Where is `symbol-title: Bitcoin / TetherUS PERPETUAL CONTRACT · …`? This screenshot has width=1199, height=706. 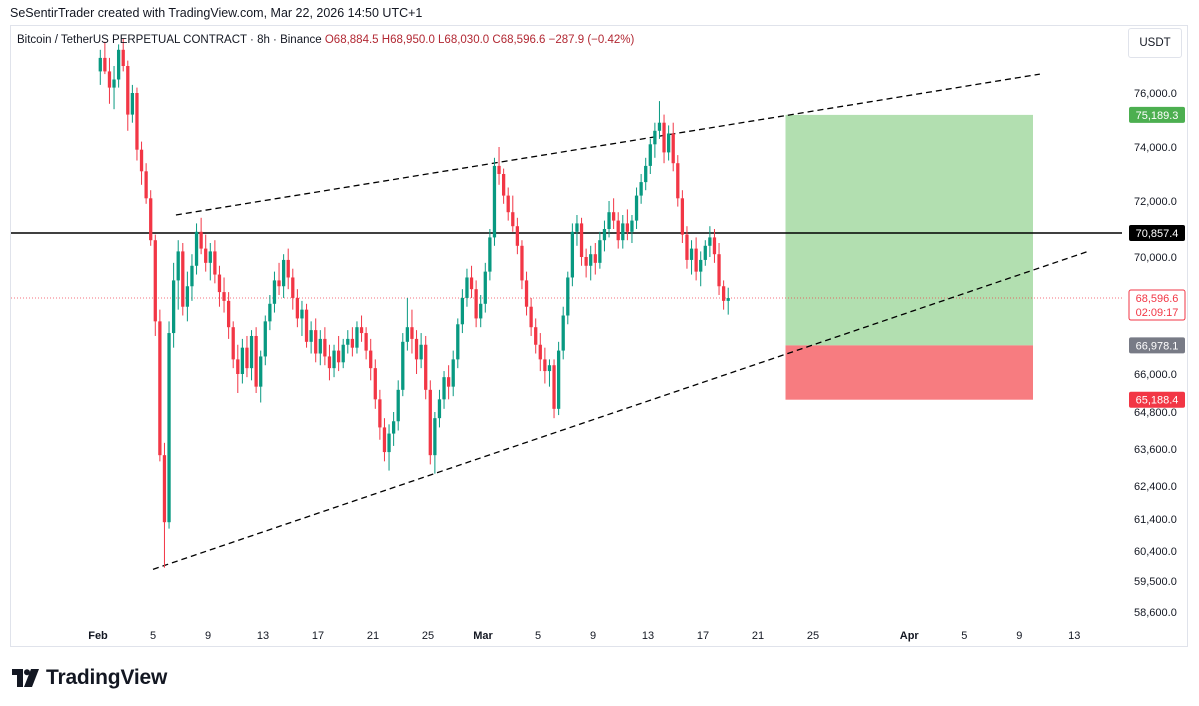 symbol-title: Bitcoin / TetherUS PERPETUAL CONTRACT · … is located at coordinates (169, 40).